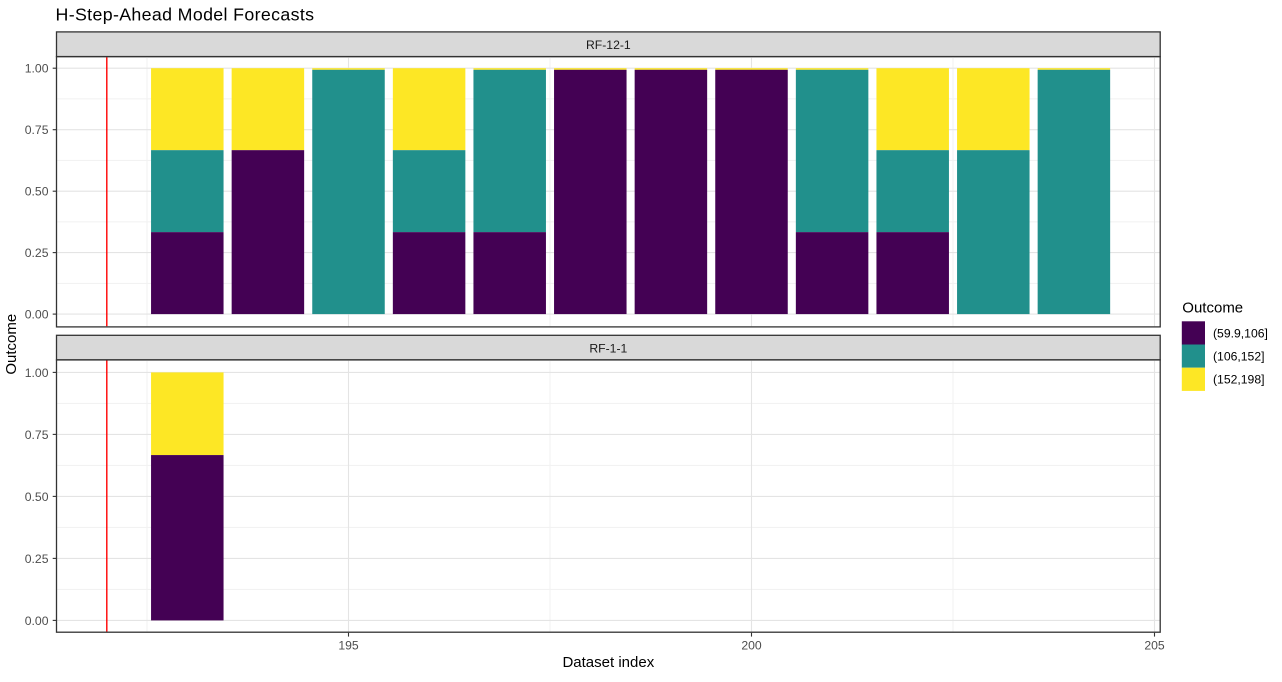  I want to click on svg-text: (59.9,106], so click(1240, 333).